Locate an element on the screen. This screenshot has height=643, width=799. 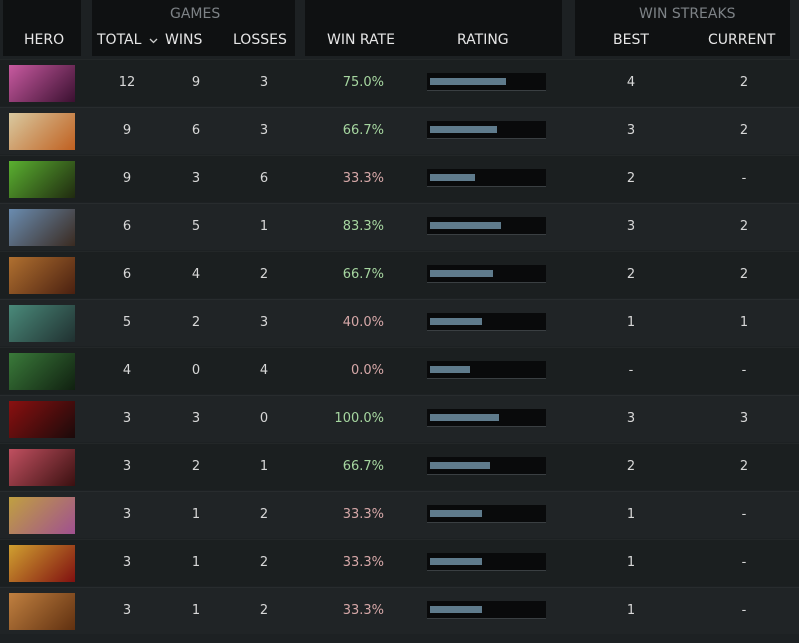
table-row: 6 5 1 3 2 83.3% is located at coordinates (399, 226).